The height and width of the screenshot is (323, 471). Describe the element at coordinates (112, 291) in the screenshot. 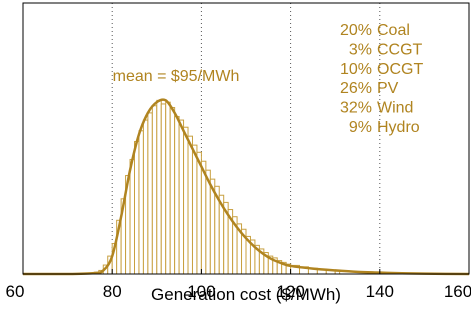

I see `x-tick-label: 80` at that location.